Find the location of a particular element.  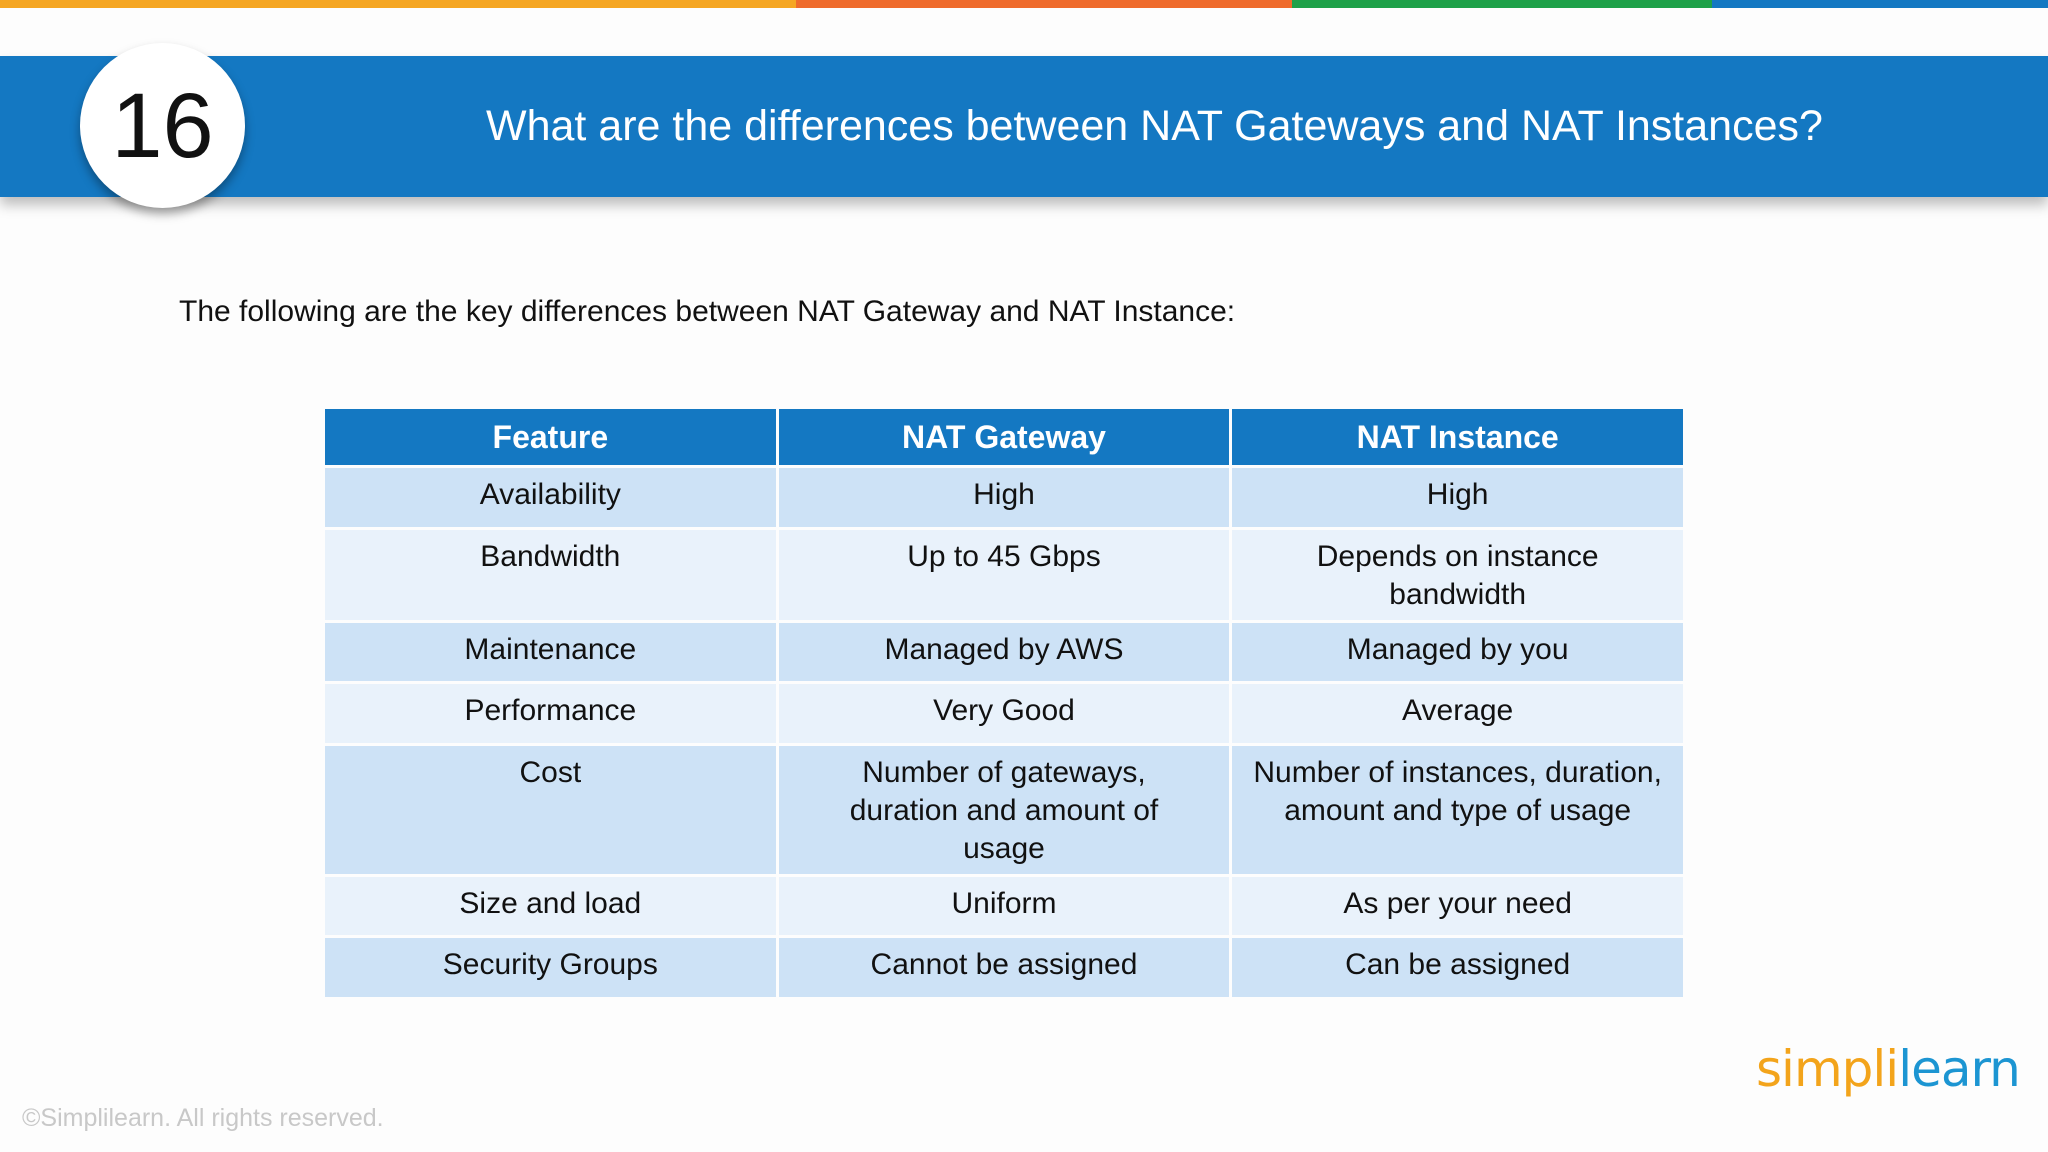

feature-cell: Performance is located at coordinates (550, 713).